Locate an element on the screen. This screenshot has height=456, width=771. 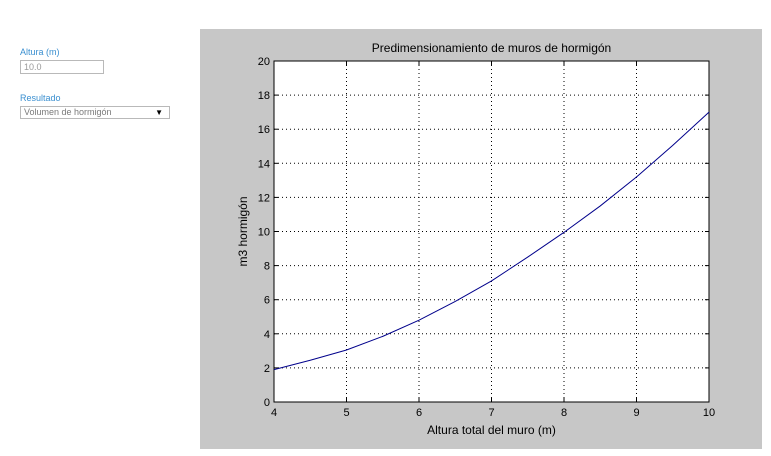
y-tick-label: 2 is located at coordinates (267, 369).